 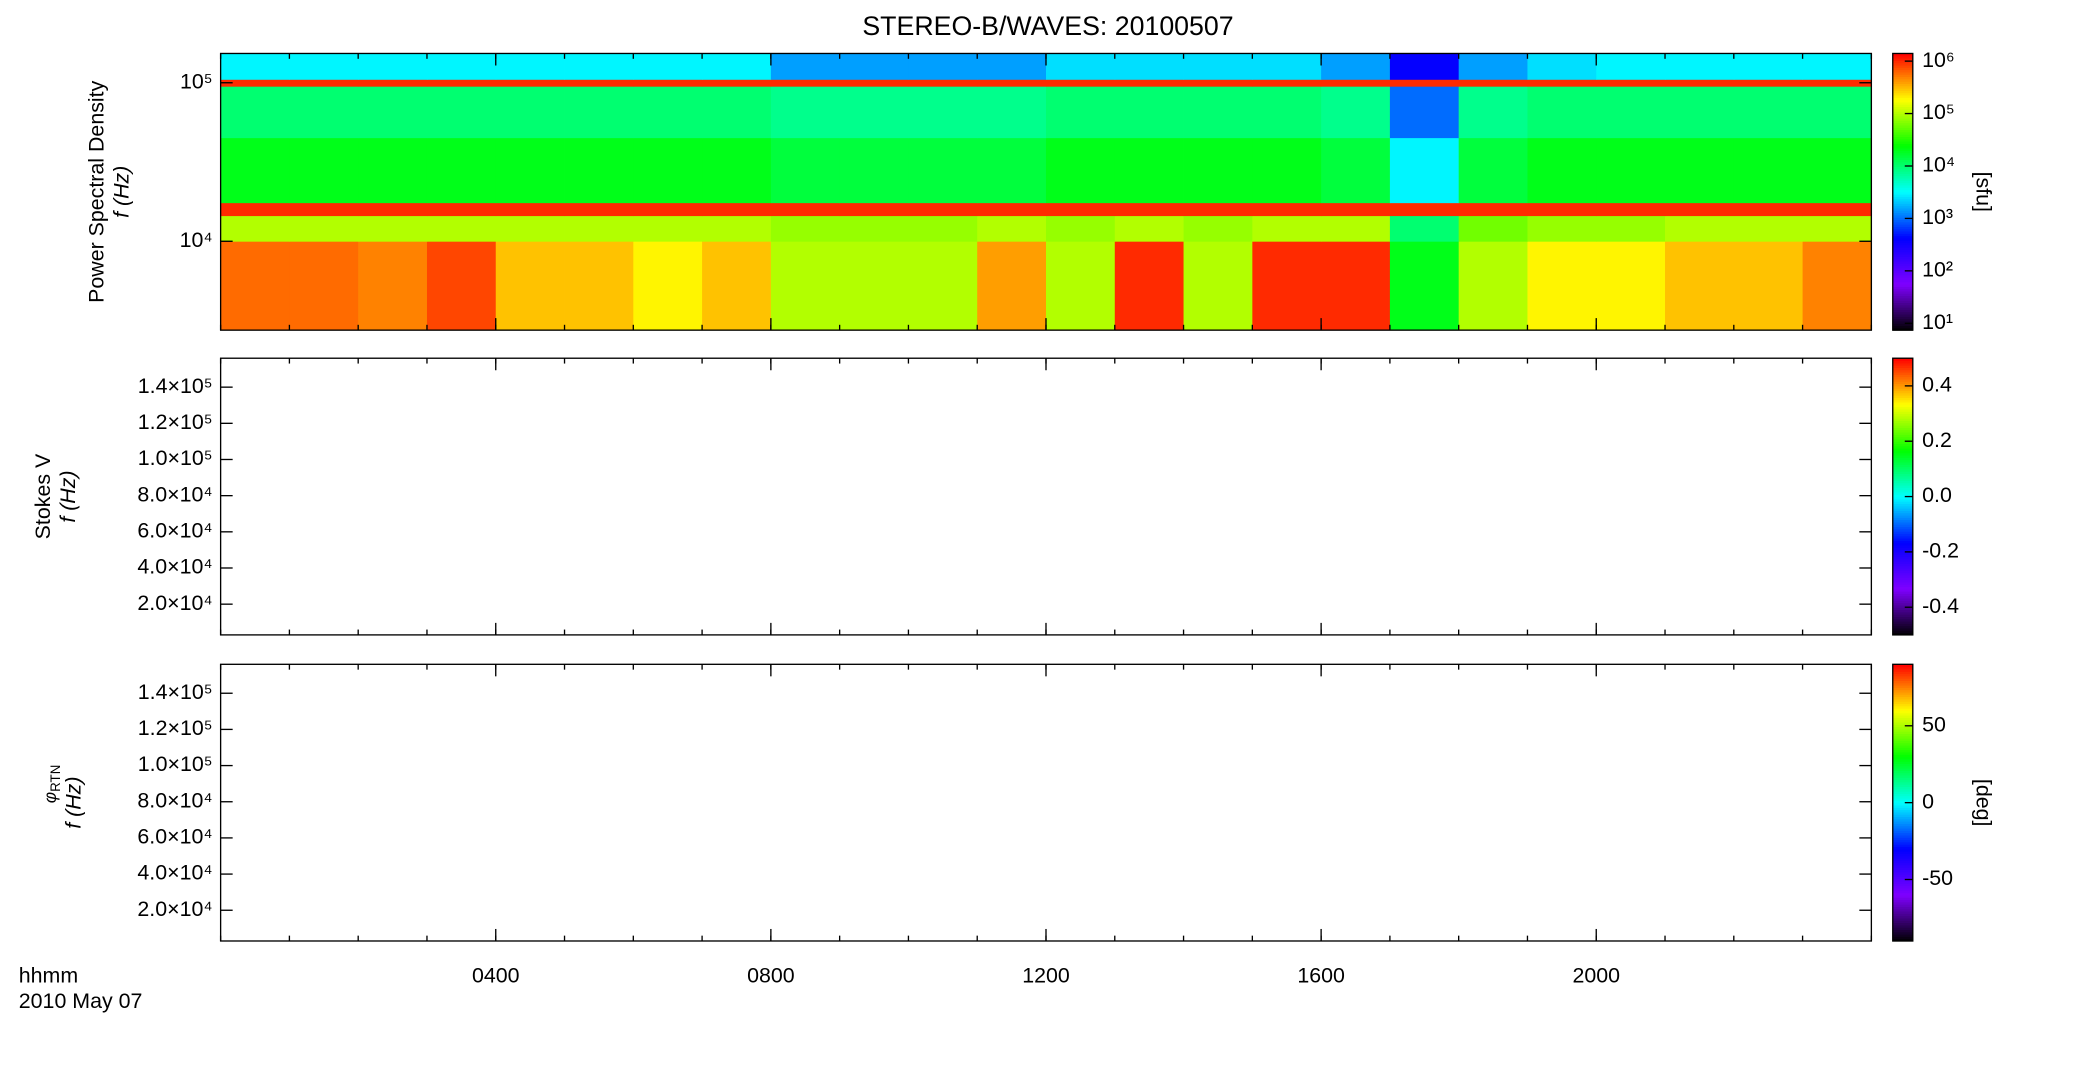 I want to click on chart-title: STEREO-B/WAVES: 20100507, so click(x=1047, y=26).